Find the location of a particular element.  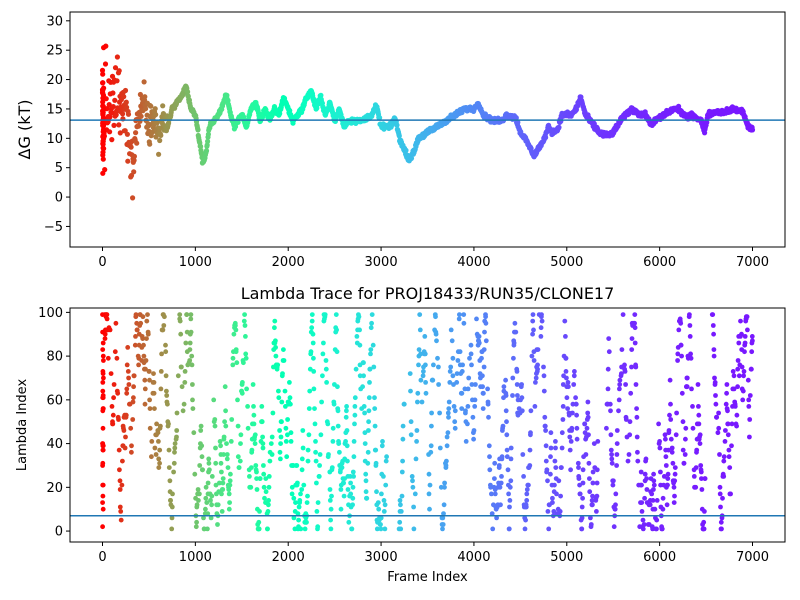

delta-g-y-ticks: −5 0 5 10 15 20 25 30 is located at coordinates (57, 124).